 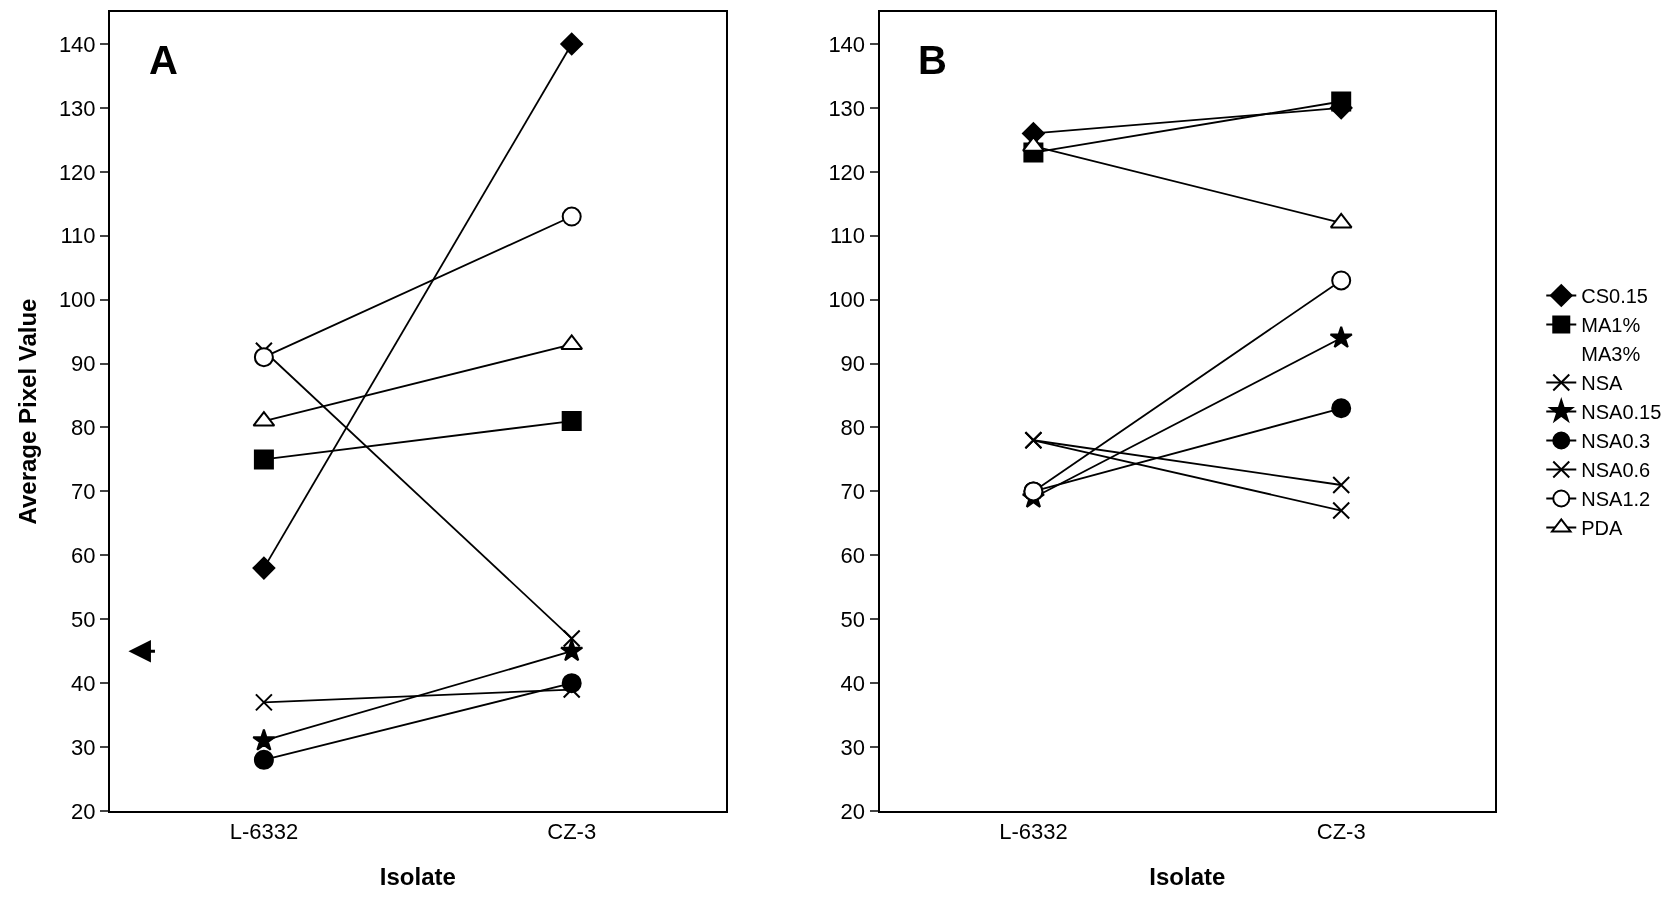 What do you see at coordinates (1602, 528) in the screenshot?
I see `legend-label: PDA` at bounding box center [1602, 528].